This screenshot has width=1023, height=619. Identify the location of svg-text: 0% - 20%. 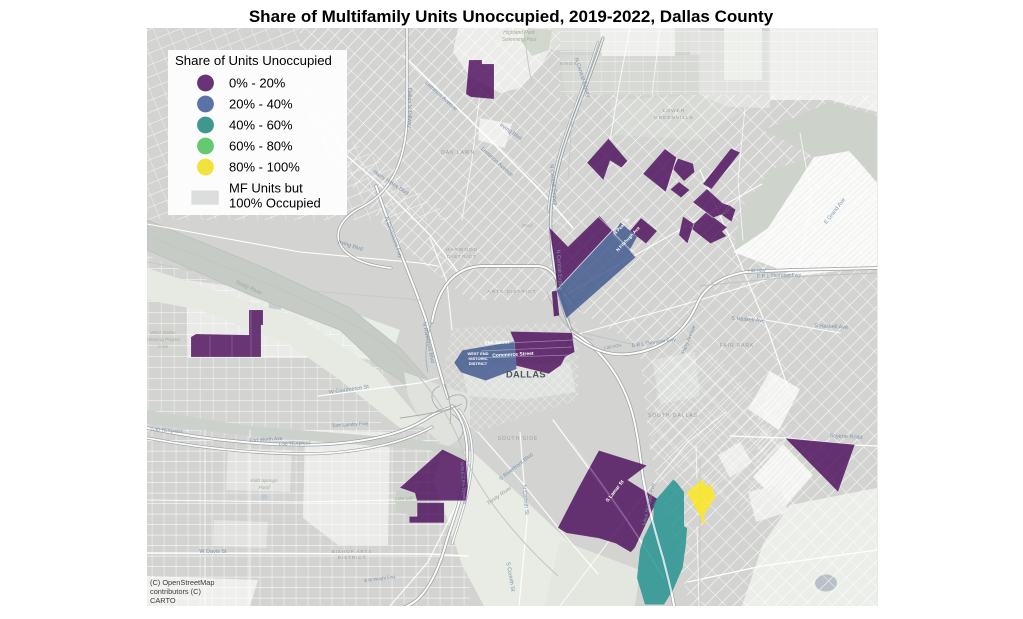
(257, 83).